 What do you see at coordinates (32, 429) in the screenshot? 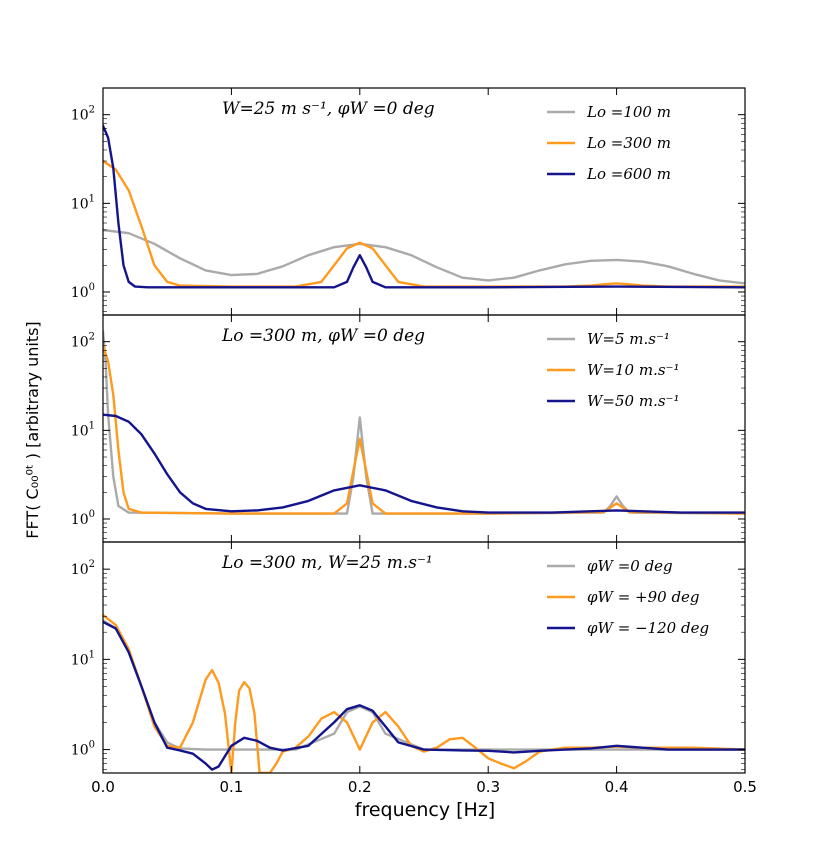
I see `y-axis-label: FFT( C₀₀⁰ᵗ ) [arbitrary units]` at bounding box center [32, 429].